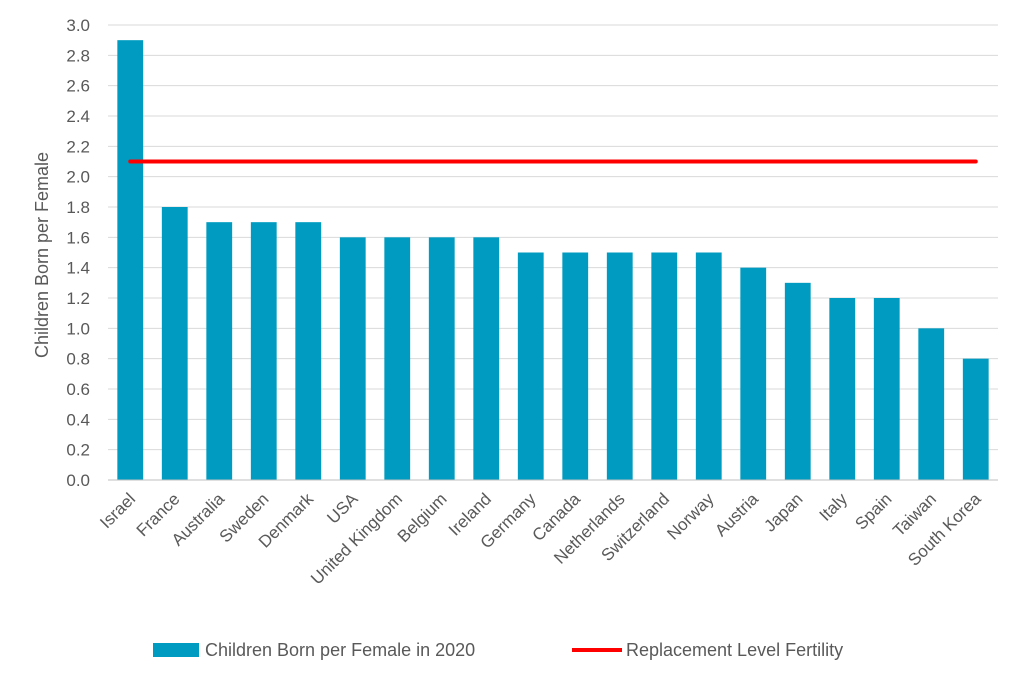  I want to click on y-tick-label: 2.8, so click(78, 55).